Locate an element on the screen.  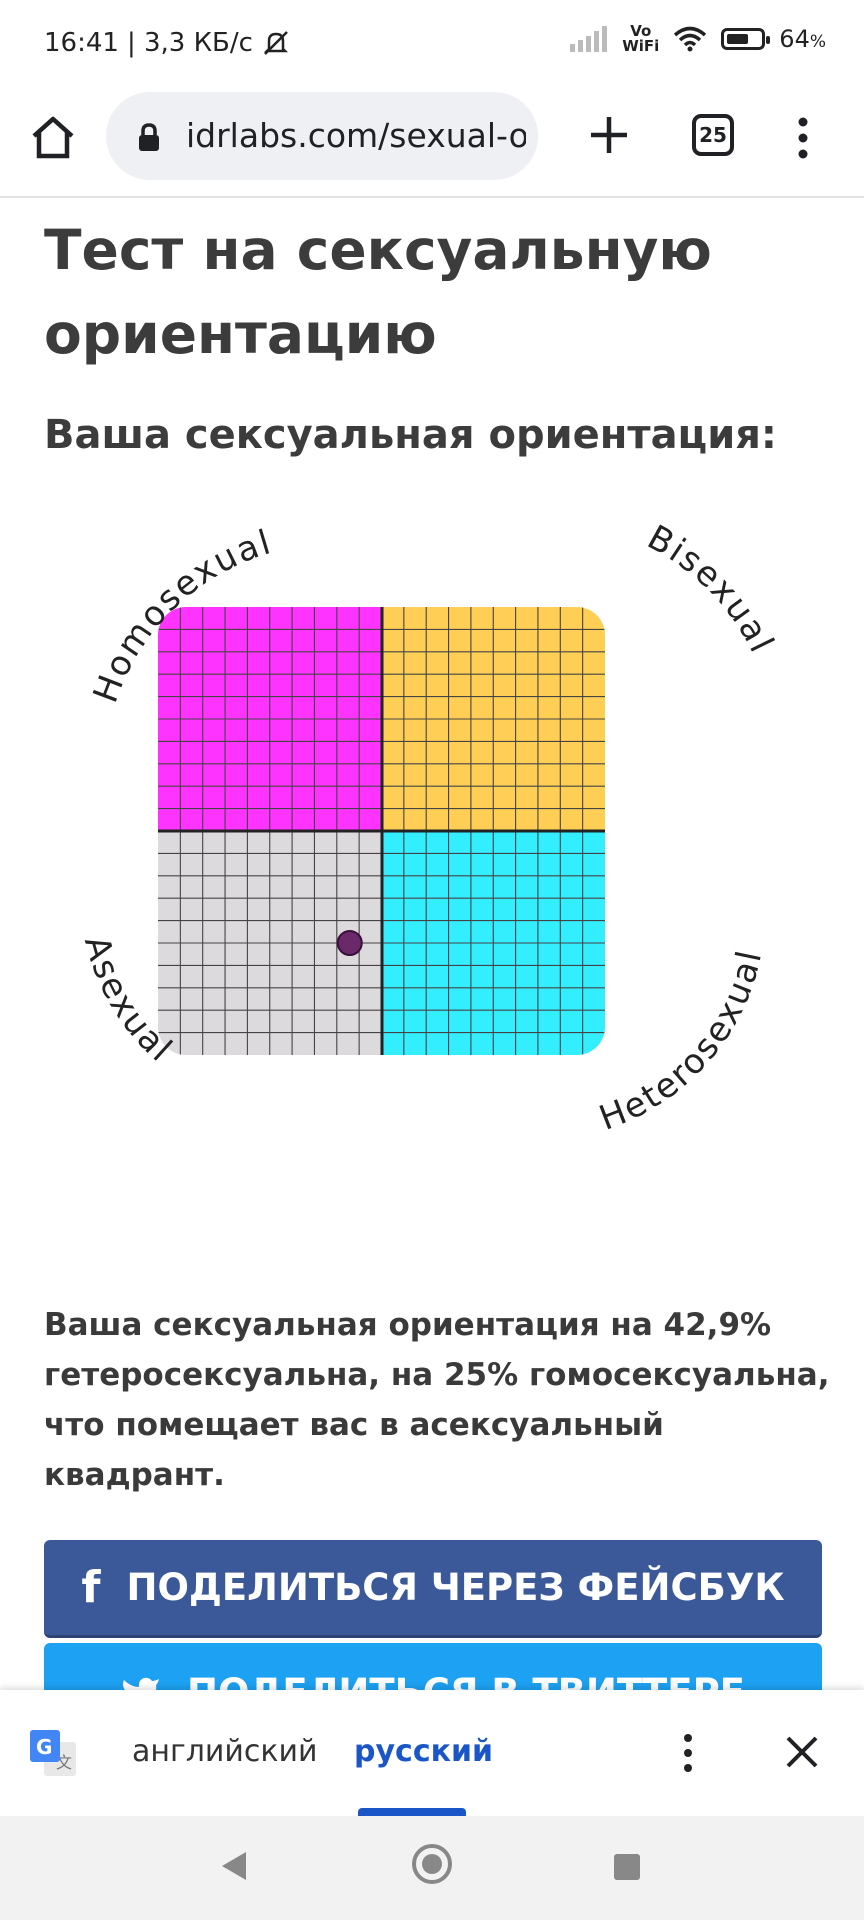
translate-bar: 文 G английский русский is located at coordinates (432, 1753).